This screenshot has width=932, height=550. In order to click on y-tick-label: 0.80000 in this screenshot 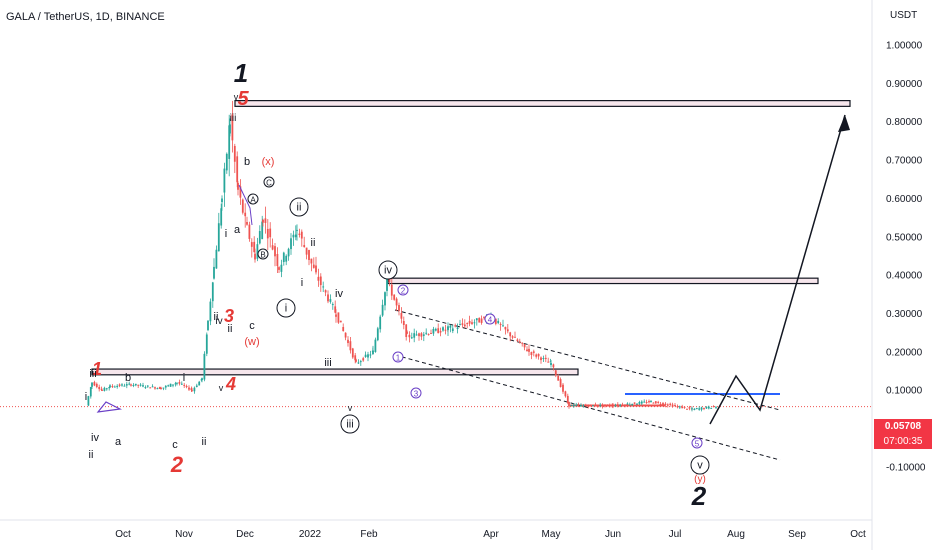, I will do `click(904, 122)`.